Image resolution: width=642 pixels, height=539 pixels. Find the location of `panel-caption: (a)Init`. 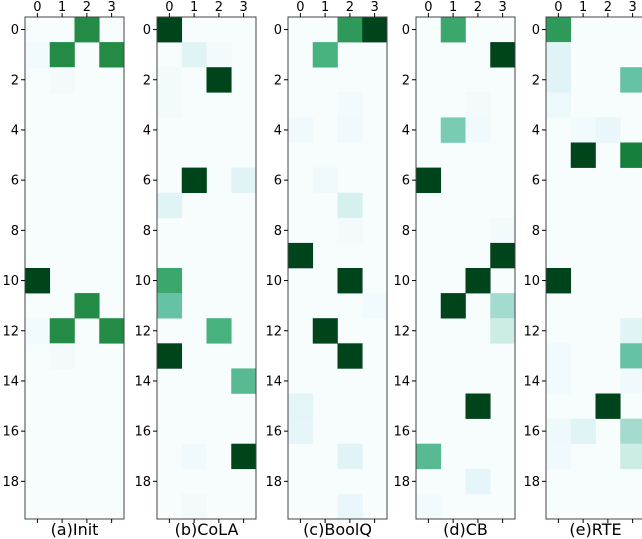

panel-caption: (a)Init is located at coordinates (75, 529).